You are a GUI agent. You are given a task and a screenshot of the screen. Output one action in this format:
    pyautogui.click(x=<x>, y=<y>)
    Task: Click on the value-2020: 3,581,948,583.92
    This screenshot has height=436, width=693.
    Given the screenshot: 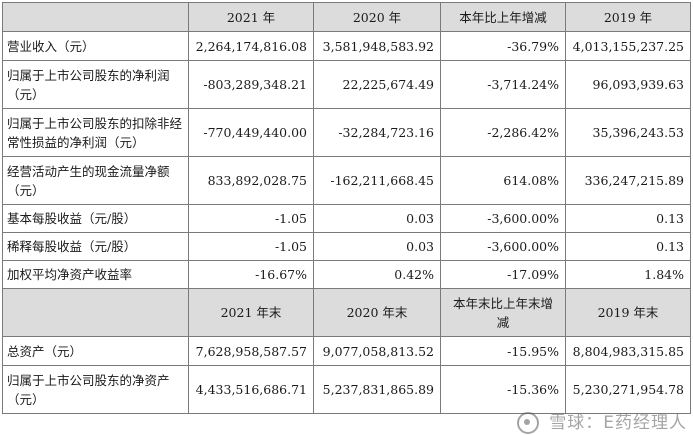 What is the action you would take?
    pyautogui.click(x=377, y=46)
    